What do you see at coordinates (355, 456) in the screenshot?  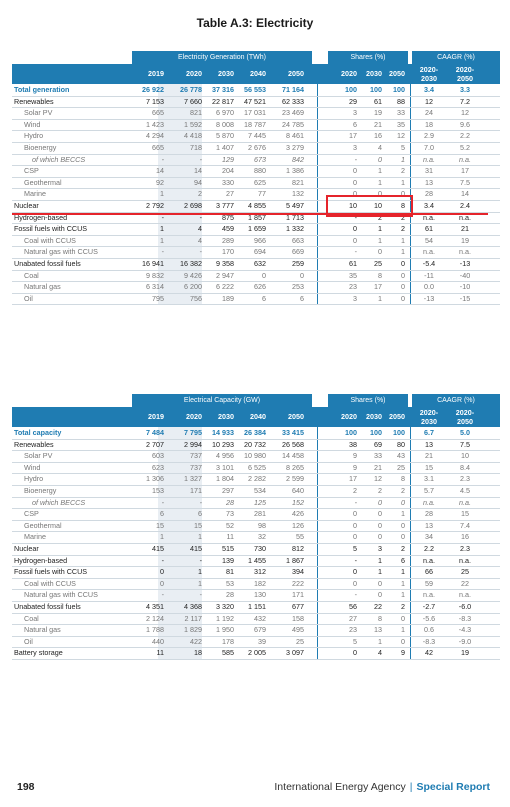 I see `share-cell: 9` at bounding box center [355, 456].